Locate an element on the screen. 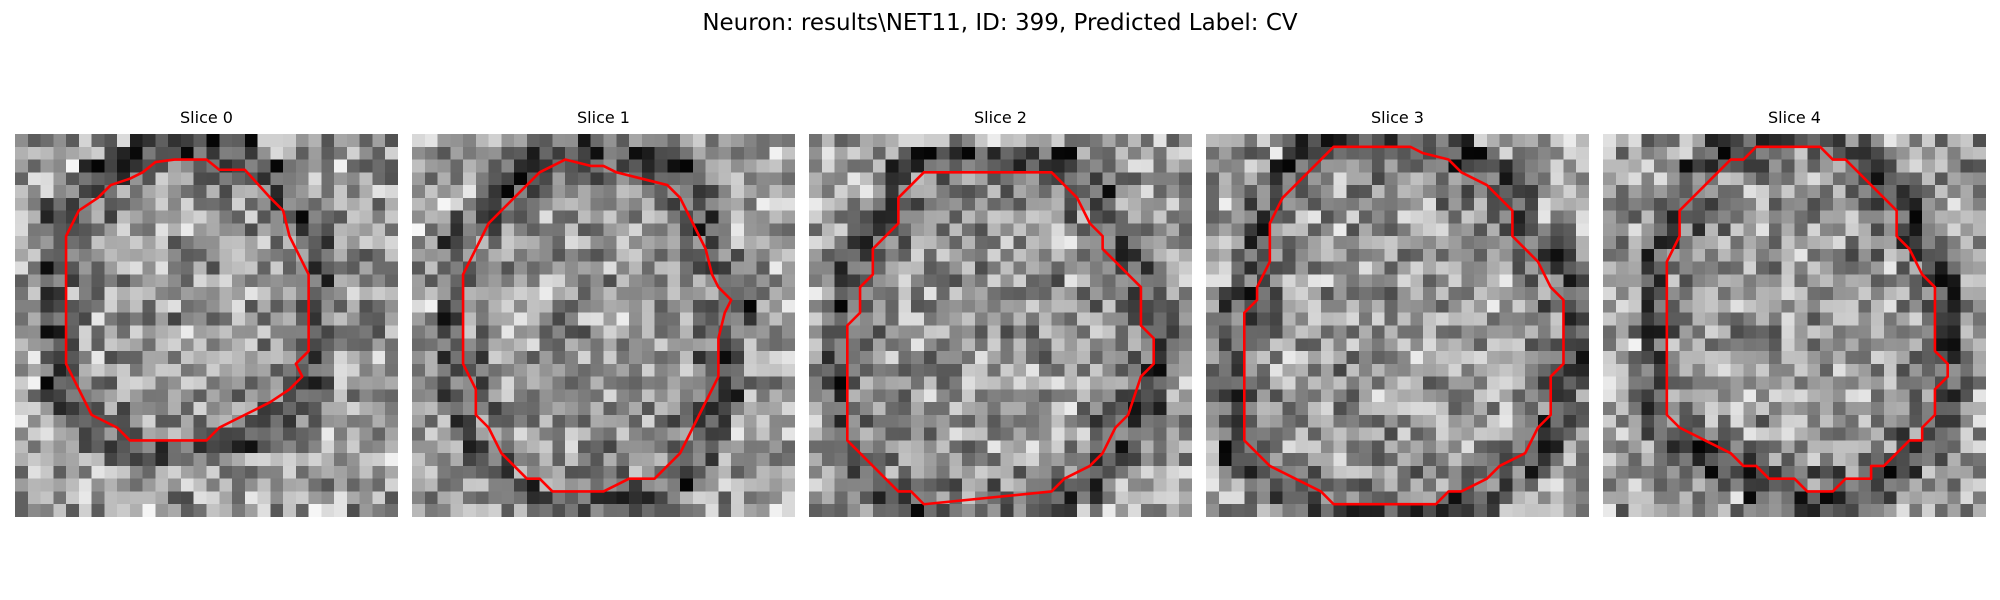 Image resolution: width=2000 pixels, height=600 pixels. slice-panel-4: Slice 4 is located at coordinates (1794, 312).